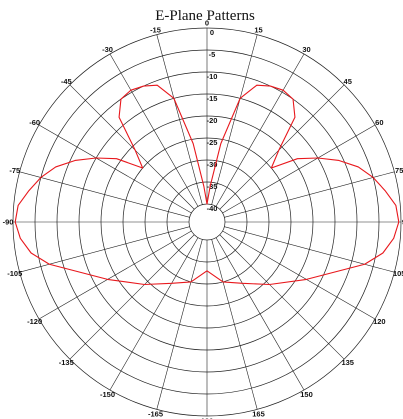 This screenshot has height=419, width=403. I want to click on angle-tick-label: 150, so click(306, 394).